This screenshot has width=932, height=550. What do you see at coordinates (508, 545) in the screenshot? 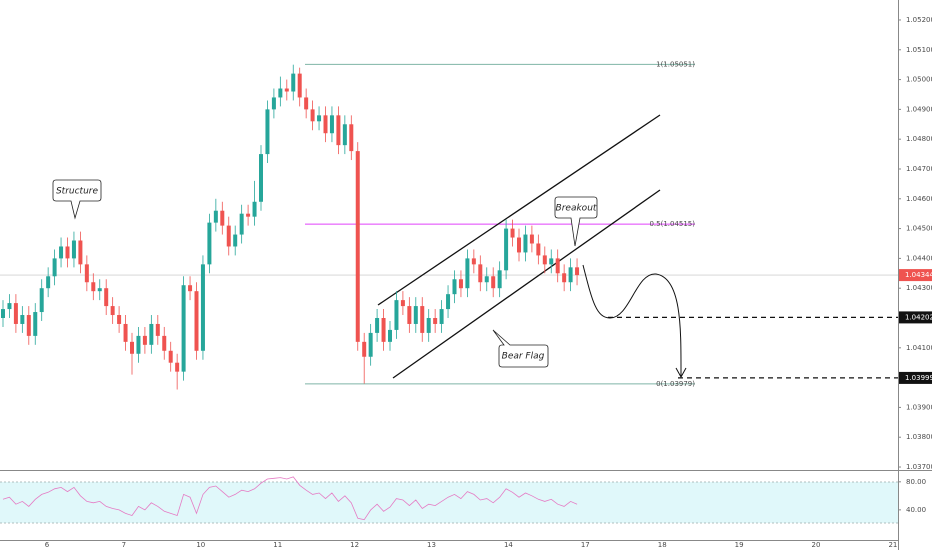
I see `x-tick-label: 14` at bounding box center [508, 545].